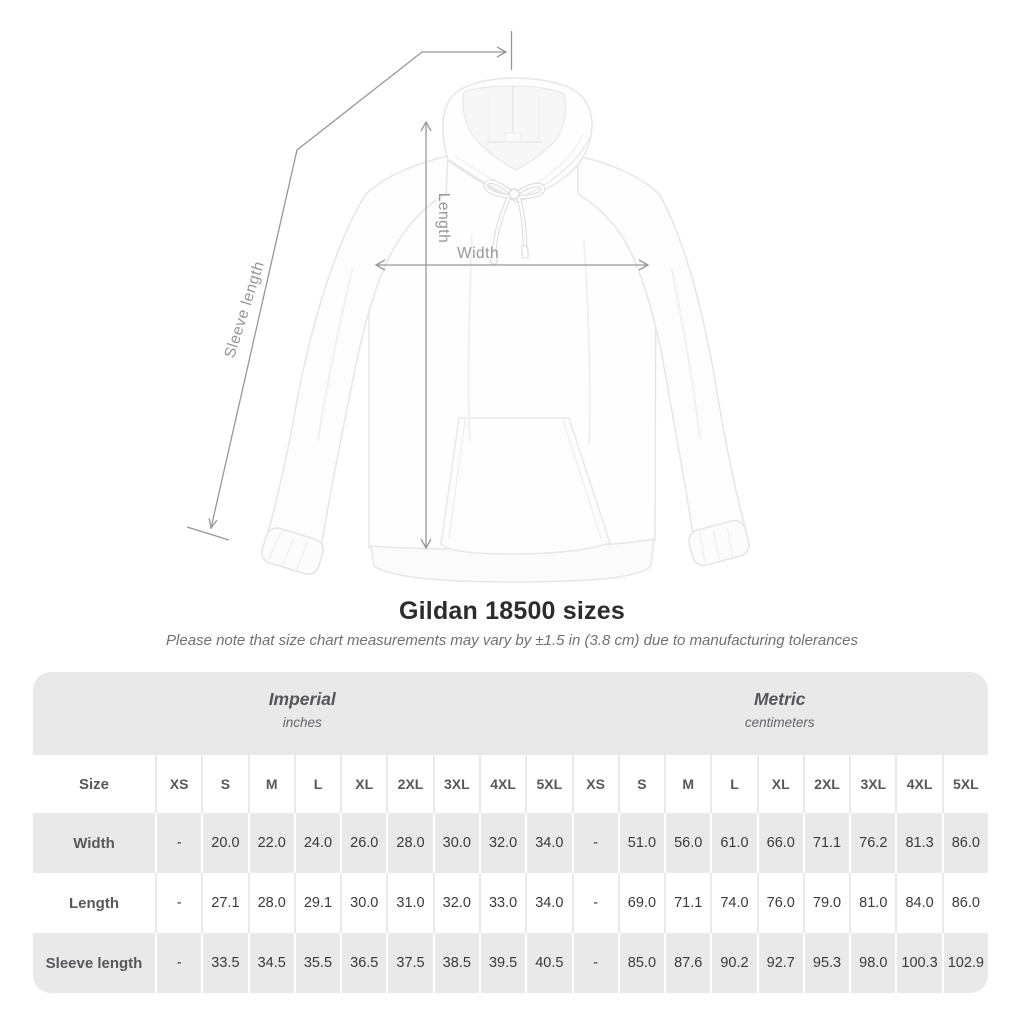 Image resolution: width=1024 pixels, height=1024 pixels. What do you see at coordinates (292, 551) in the screenshot?
I see `left-cuff` at bounding box center [292, 551].